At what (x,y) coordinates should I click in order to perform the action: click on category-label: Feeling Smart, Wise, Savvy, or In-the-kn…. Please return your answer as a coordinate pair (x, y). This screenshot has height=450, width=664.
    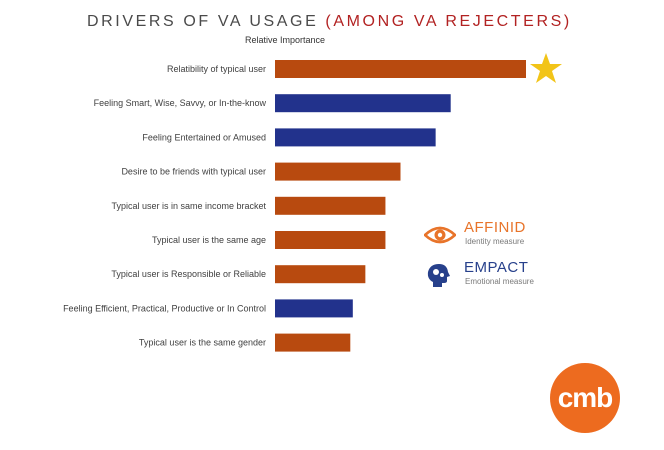
    Looking at the image, I should click on (180, 103).